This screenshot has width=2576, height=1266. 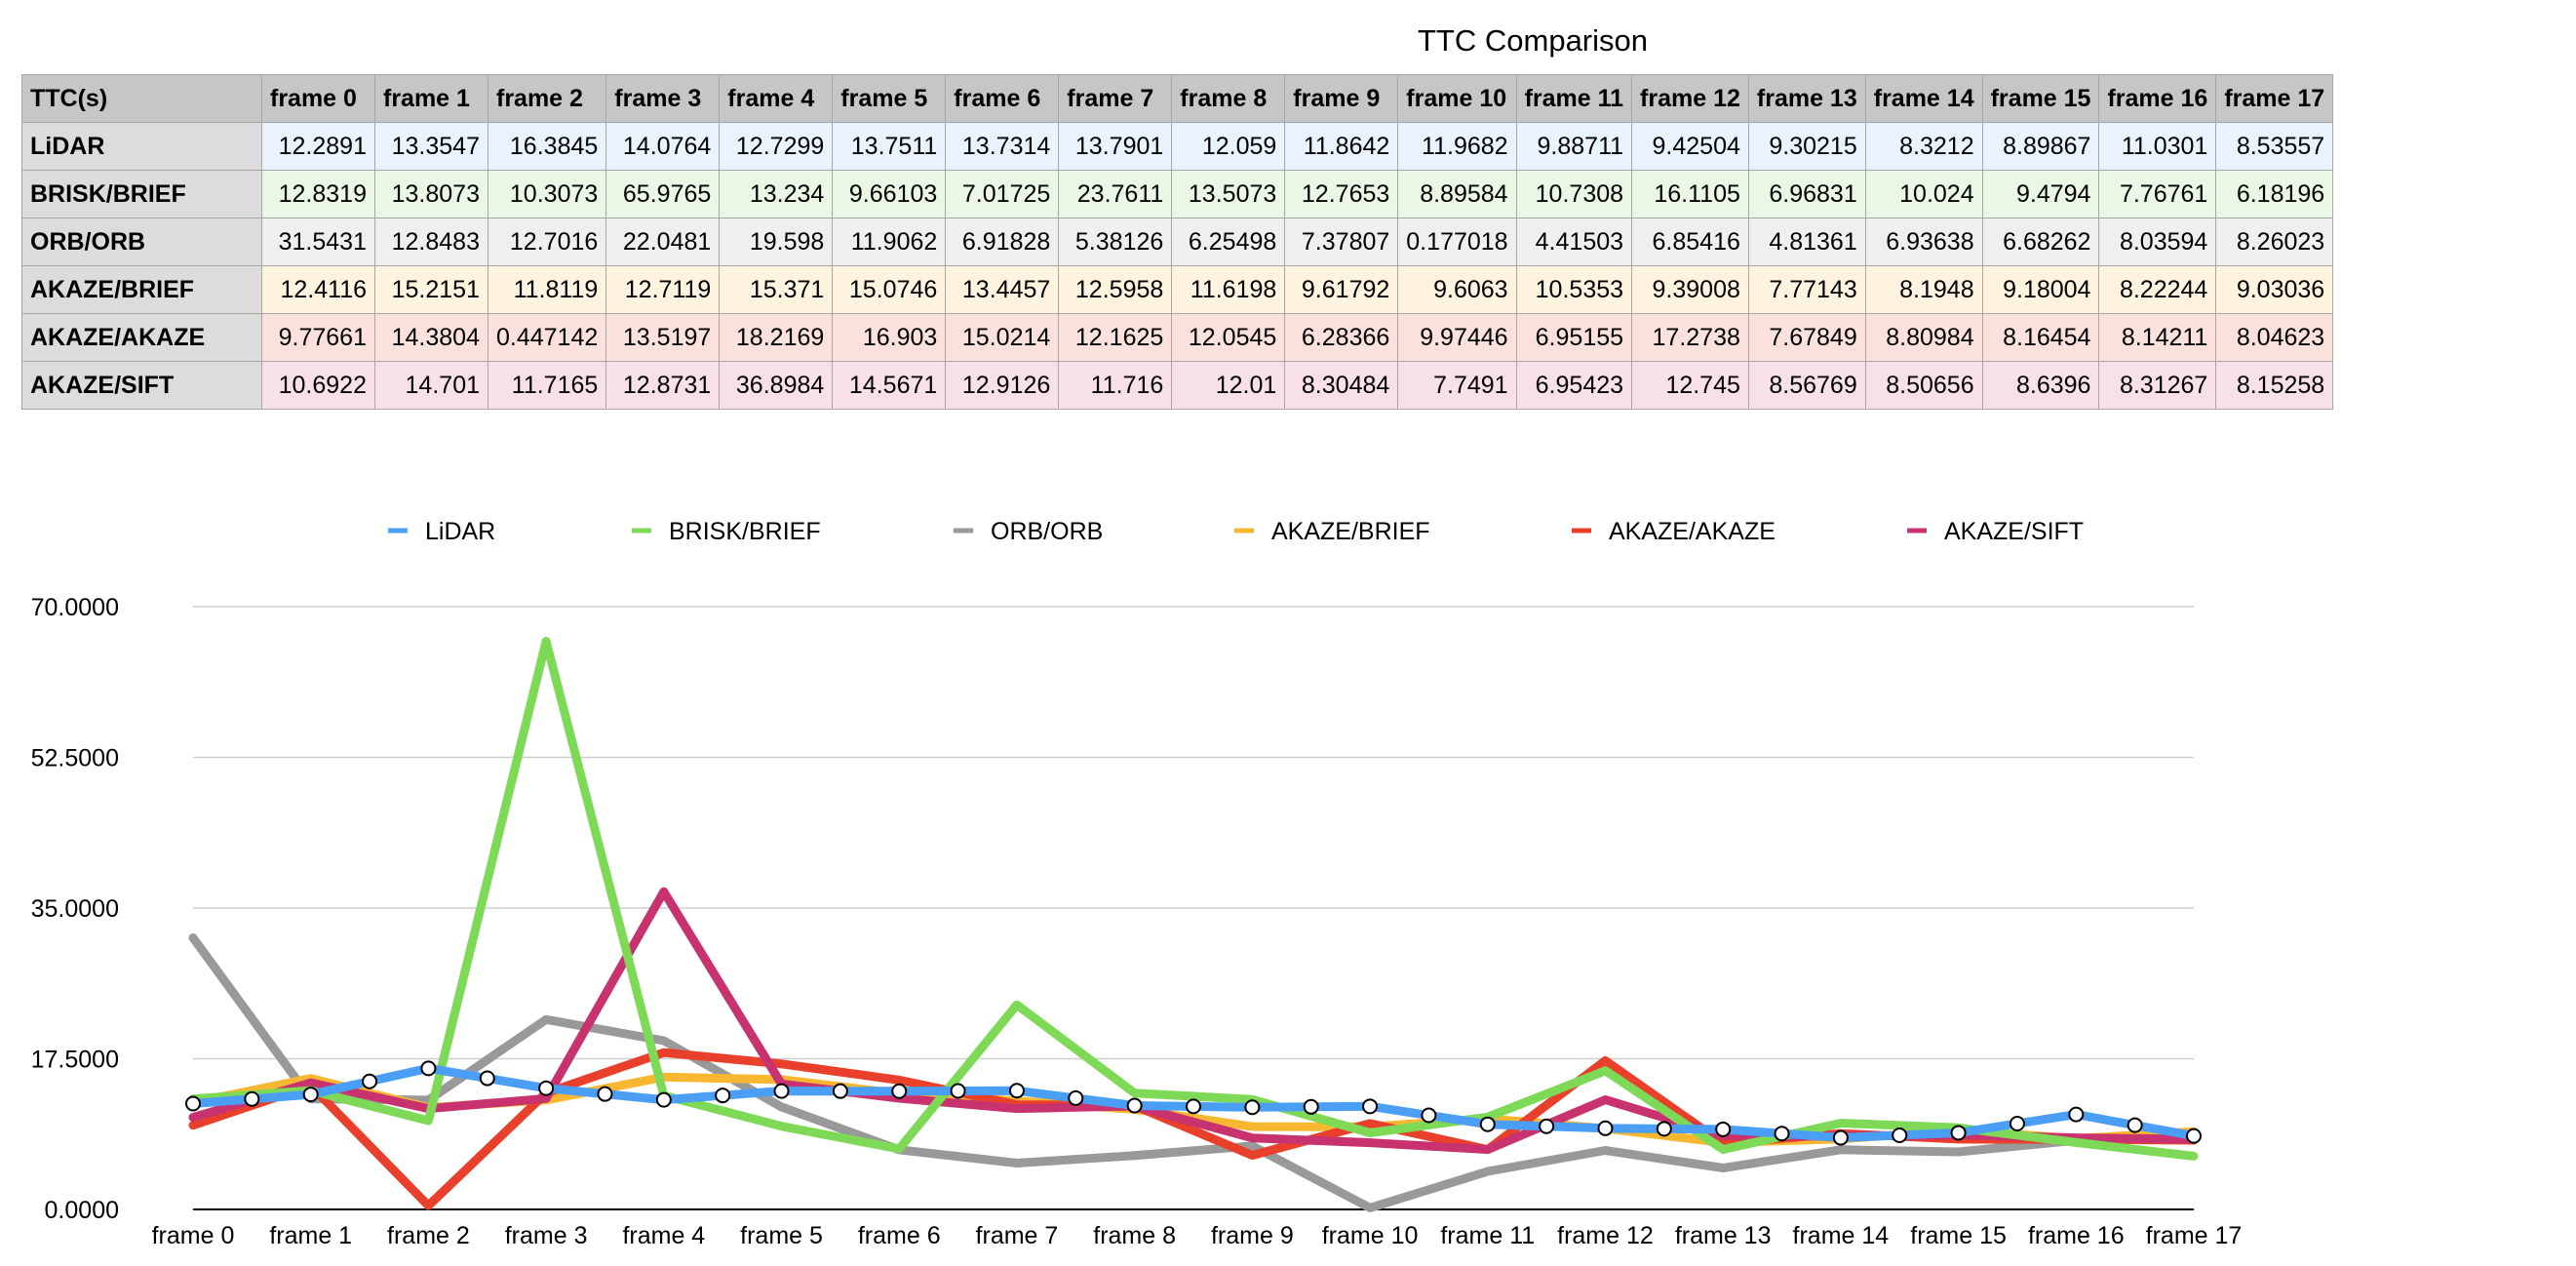 I want to click on table-cell: 12.9126, so click(x=1002, y=385).